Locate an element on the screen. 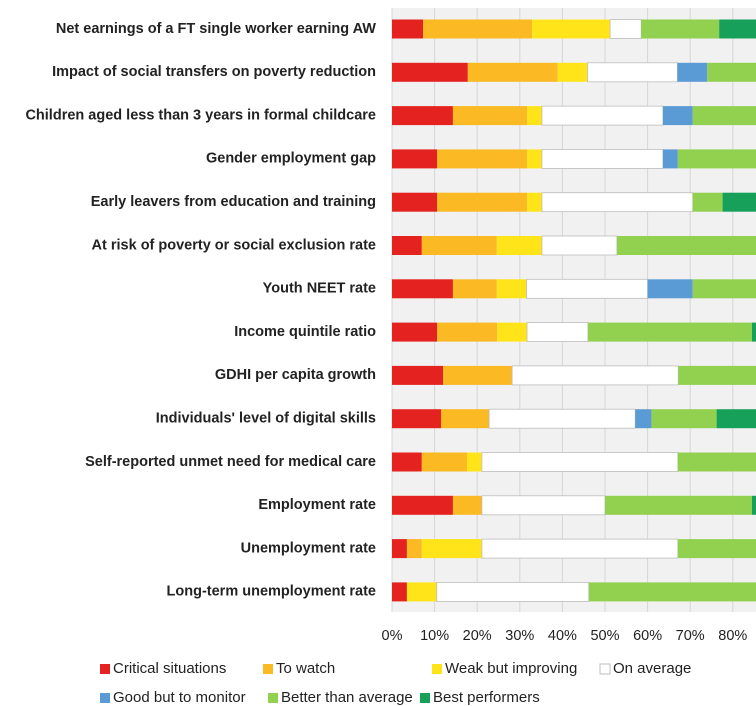 The image size is (756, 706). category-label: Gender employment gap is located at coordinates (291, 159).